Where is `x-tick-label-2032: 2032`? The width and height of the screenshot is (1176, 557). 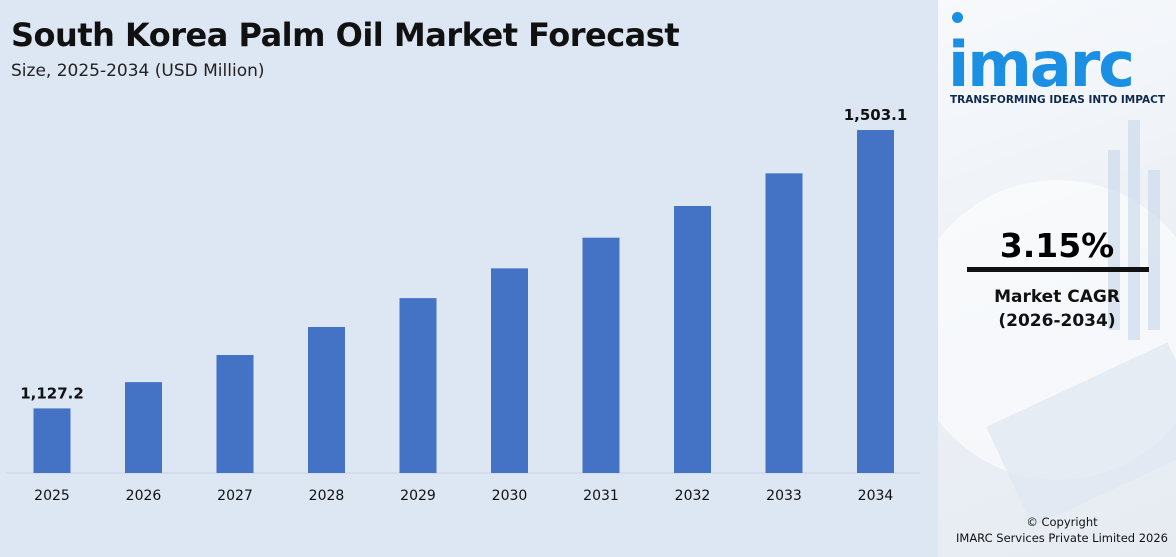
x-tick-label-2032: 2032 is located at coordinates (693, 496).